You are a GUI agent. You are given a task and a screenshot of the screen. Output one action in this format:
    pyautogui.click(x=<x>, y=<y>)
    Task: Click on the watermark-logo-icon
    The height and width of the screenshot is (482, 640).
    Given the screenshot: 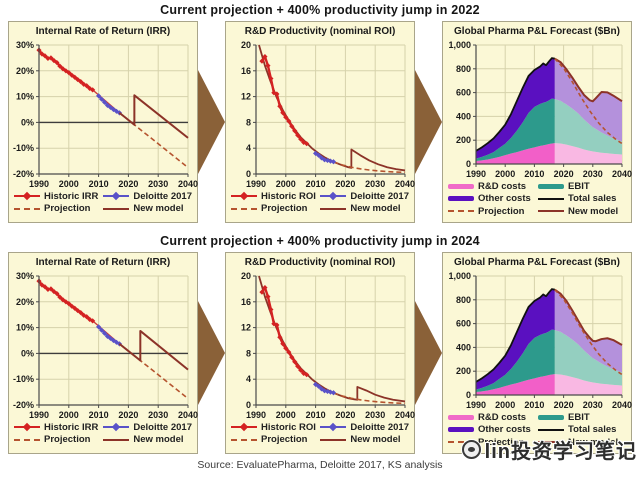 What is the action you would take?
    pyautogui.click(x=471, y=449)
    